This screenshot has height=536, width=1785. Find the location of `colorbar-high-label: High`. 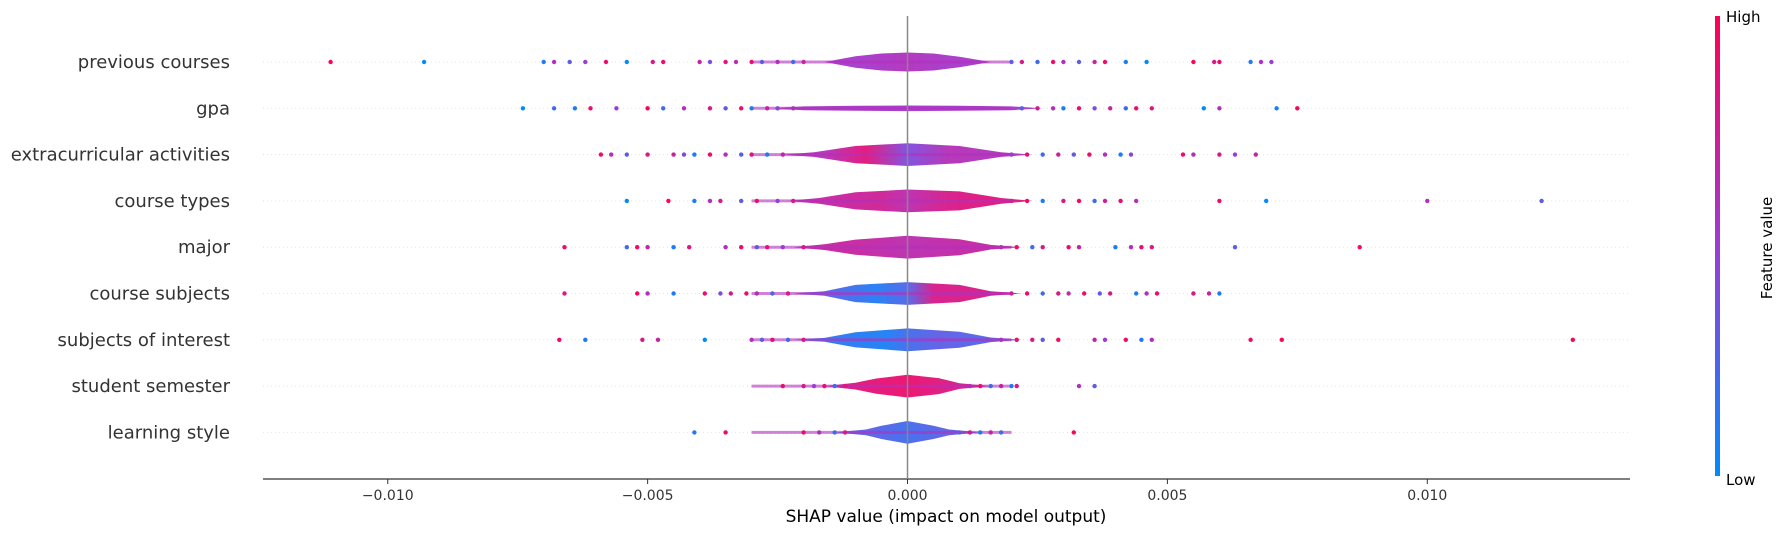

colorbar-high-label: High is located at coordinates (1743, 17).